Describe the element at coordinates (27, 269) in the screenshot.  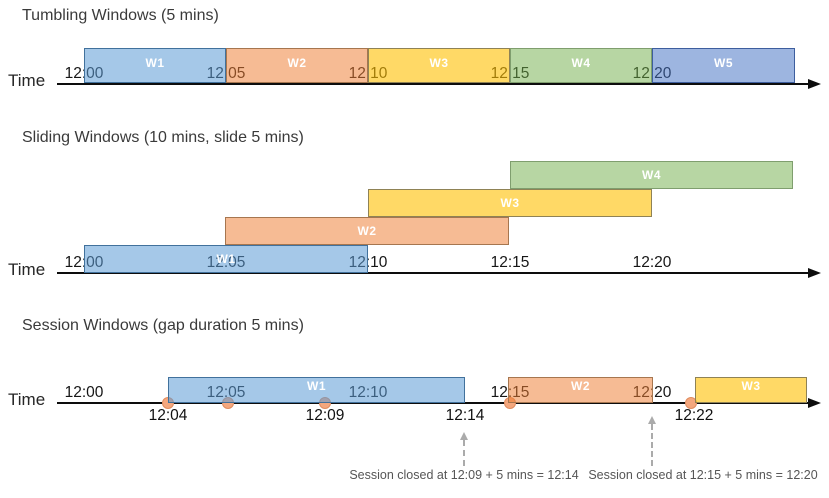
I see `sliding-time-axis-label: Time` at that location.